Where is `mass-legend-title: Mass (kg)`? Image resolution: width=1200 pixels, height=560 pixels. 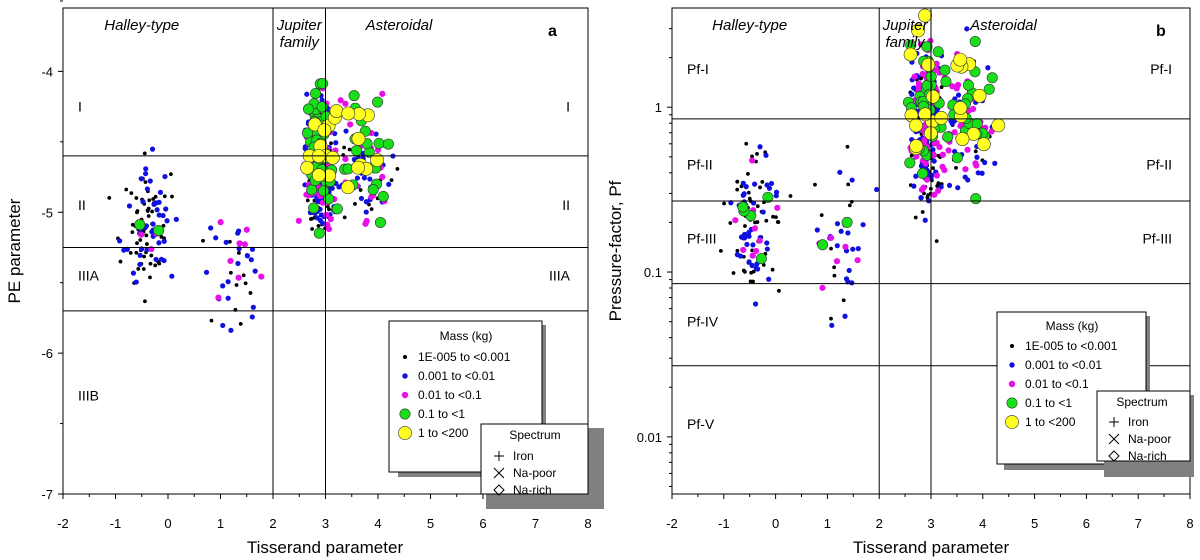
mass-legend-title: Mass (kg) is located at coordinates (466, 336).